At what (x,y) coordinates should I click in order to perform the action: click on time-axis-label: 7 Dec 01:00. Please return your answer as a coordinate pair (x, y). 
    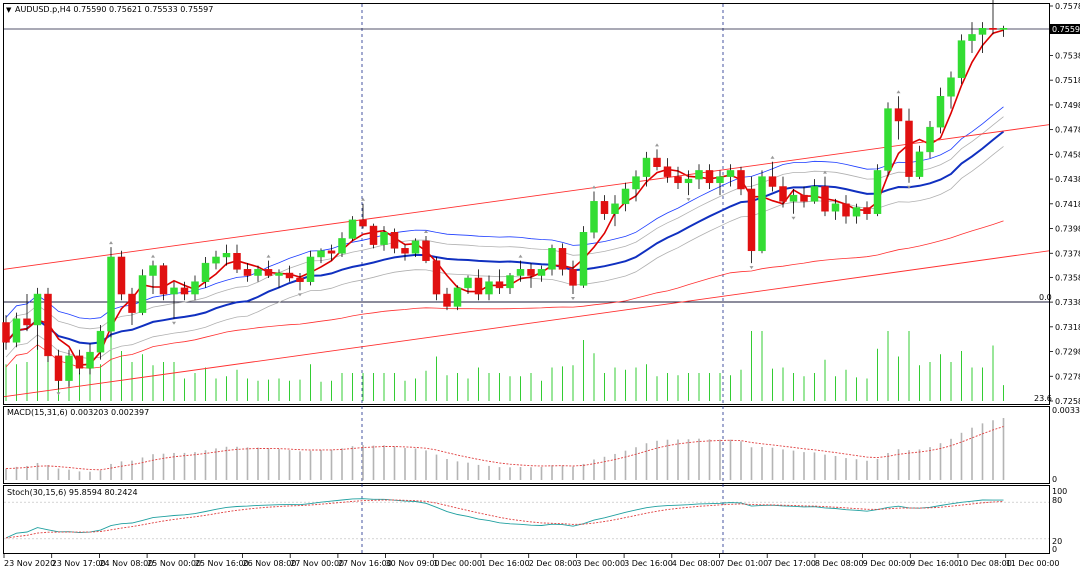
    Looking at the image, I should click on (744, 563).